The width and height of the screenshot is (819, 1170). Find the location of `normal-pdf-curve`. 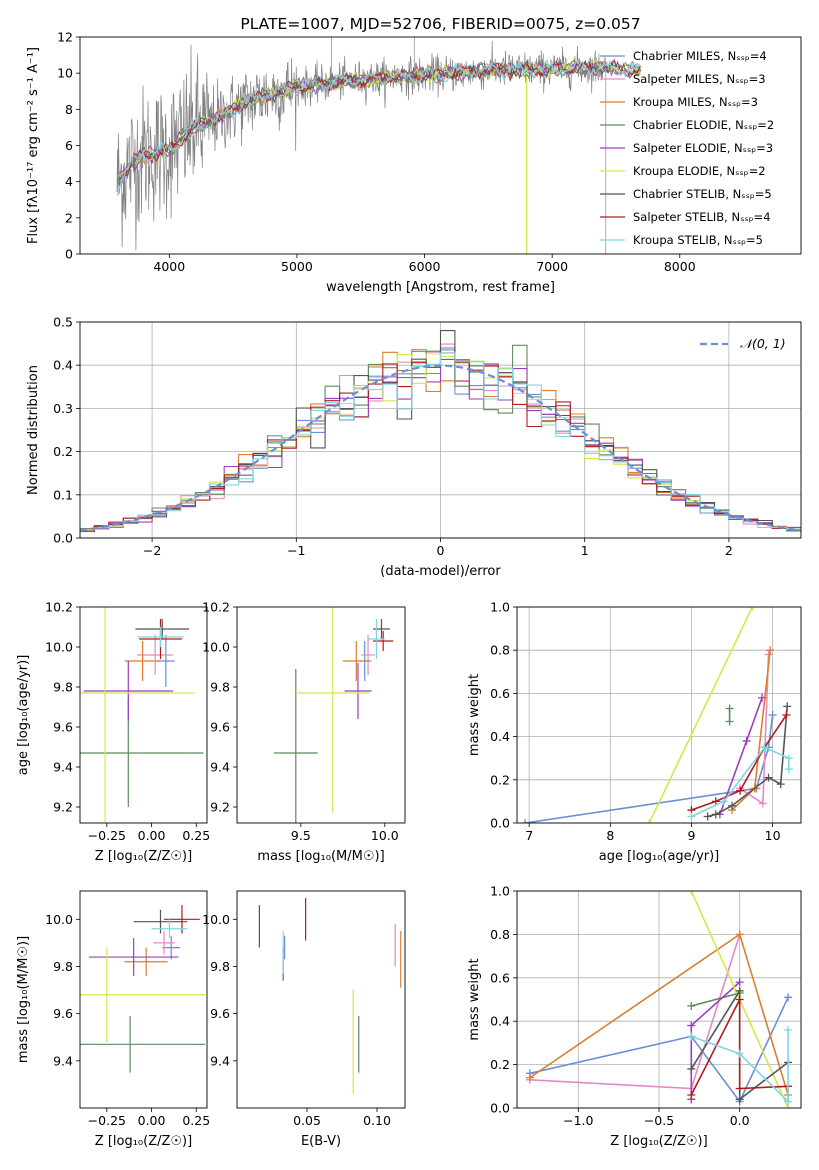

normal-pdf-curve is located at coordinates (440, 448).